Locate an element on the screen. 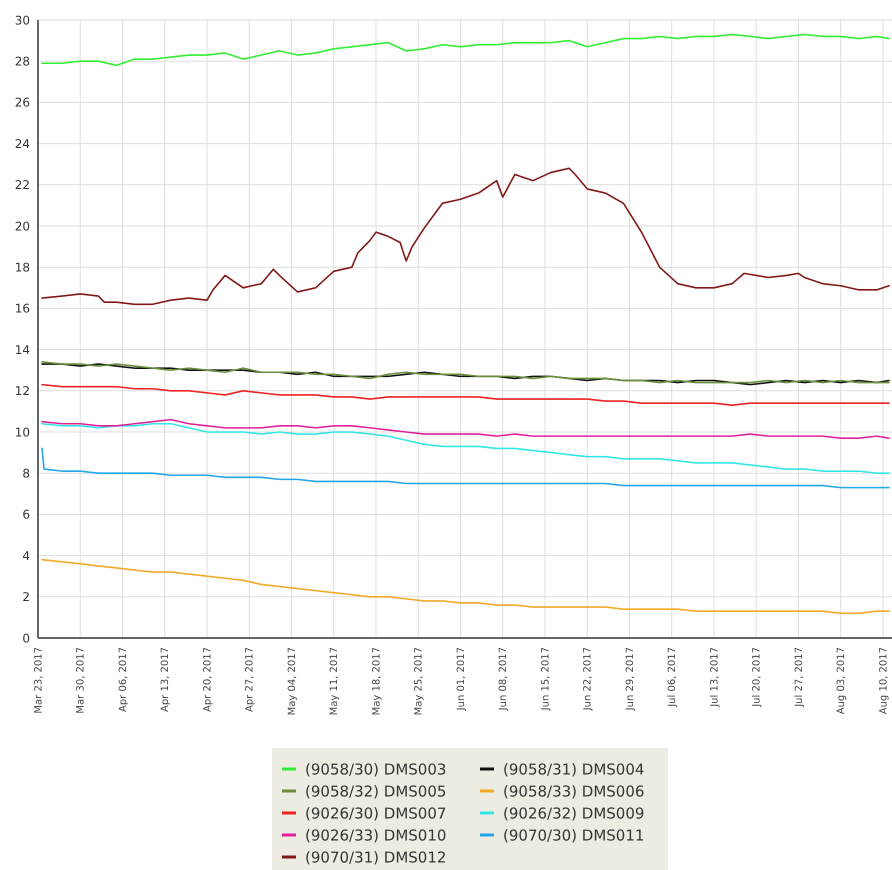  legend-label: (9058/30) DMS003 is located at coordinates (375, 769).